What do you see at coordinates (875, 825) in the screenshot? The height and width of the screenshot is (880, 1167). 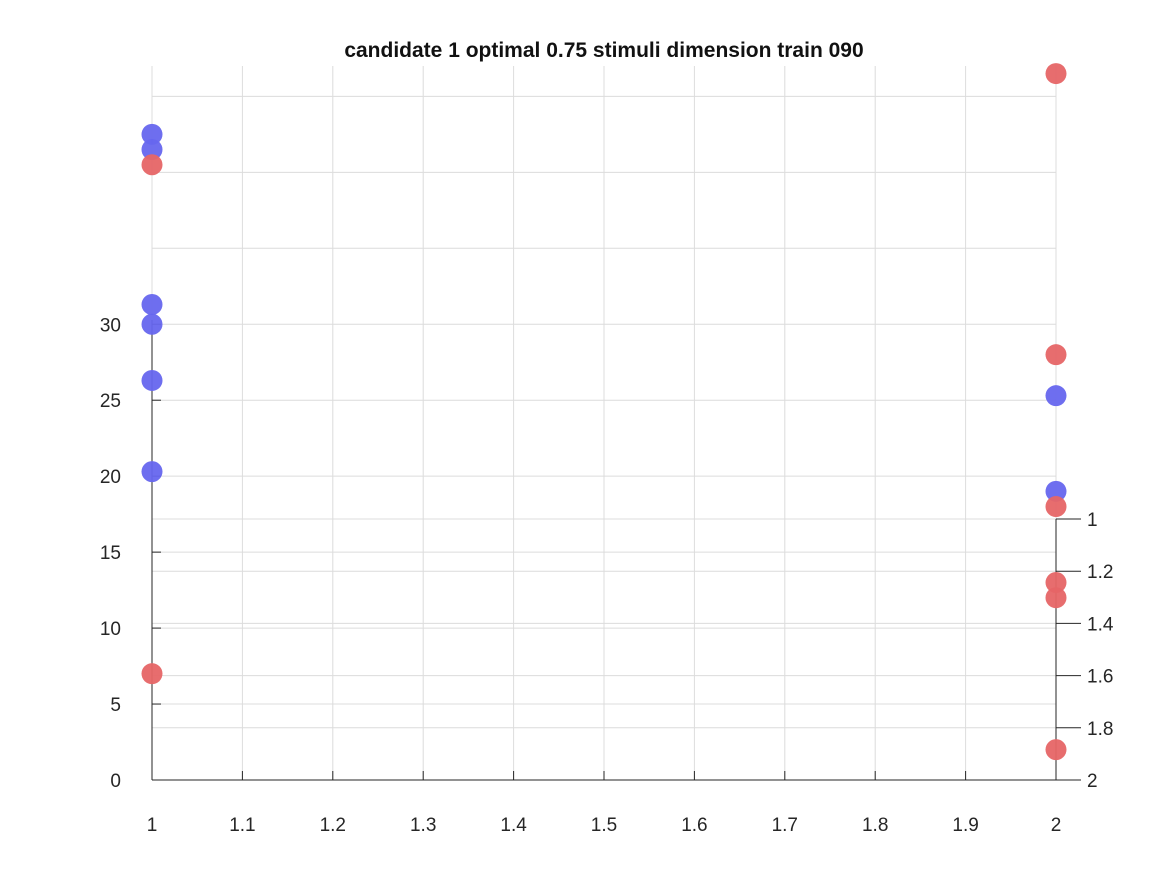 I see `x-tick-label: 1.8` at bounding box center [875, 825].